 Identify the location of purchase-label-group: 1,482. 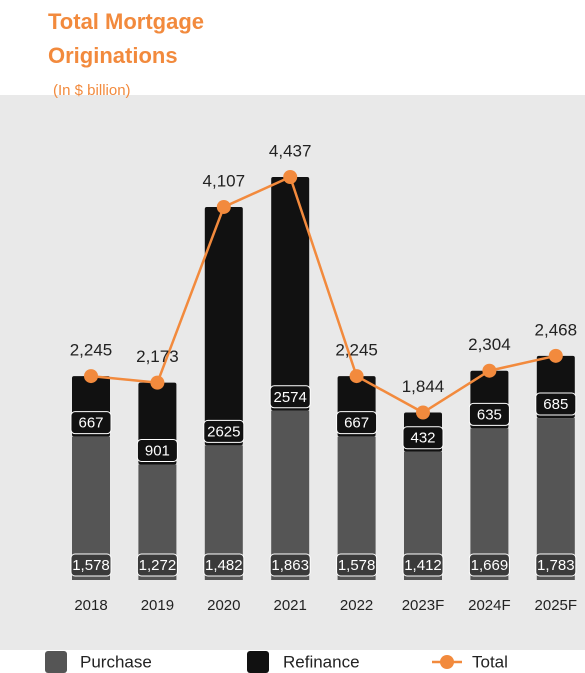
(224, 565).